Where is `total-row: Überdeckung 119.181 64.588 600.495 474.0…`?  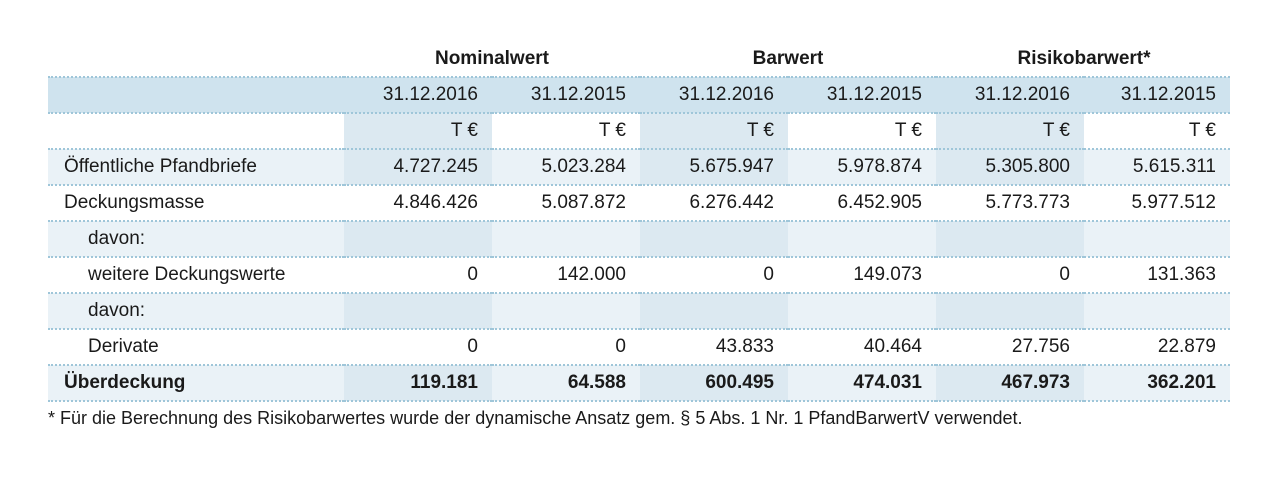
total-row: Überdeckung 119.181 64.588 600.495 474.0… is located at coordinates (639, 383).